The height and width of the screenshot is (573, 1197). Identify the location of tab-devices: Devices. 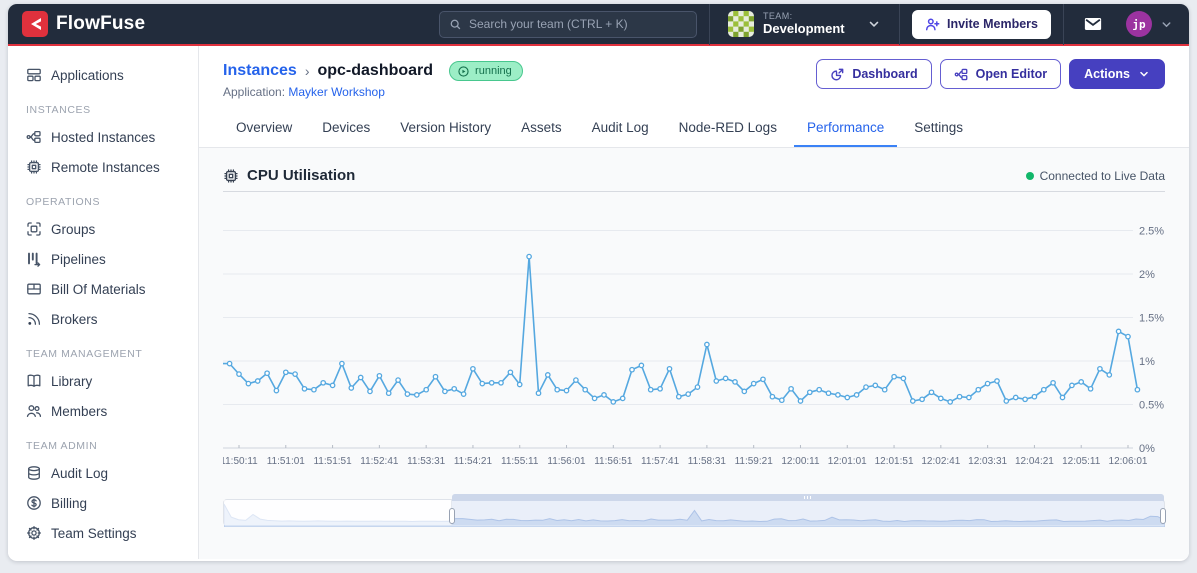
(346, 127).